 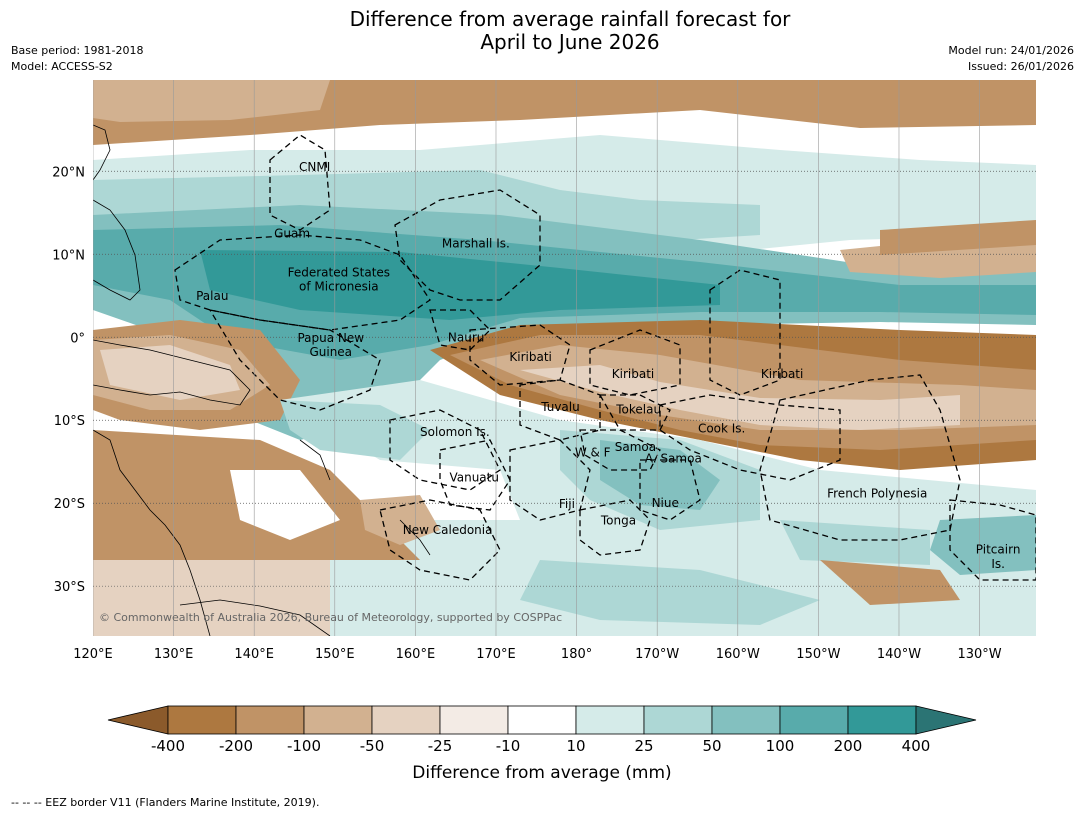 I want to click on region-label: French Polynesia, so click(x=877, y=493).